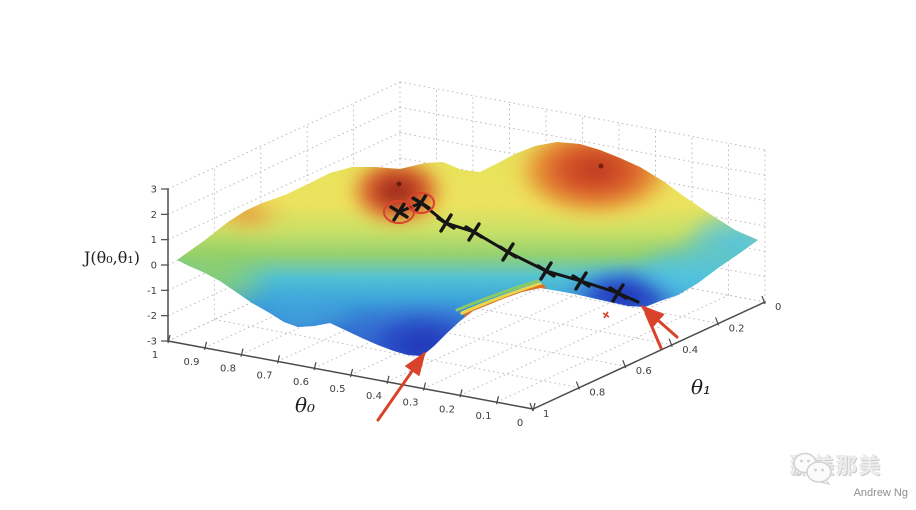  Describe the element at coordinates (152, 342) in the screenshot. I see `z-tick-label: -3` at that location.